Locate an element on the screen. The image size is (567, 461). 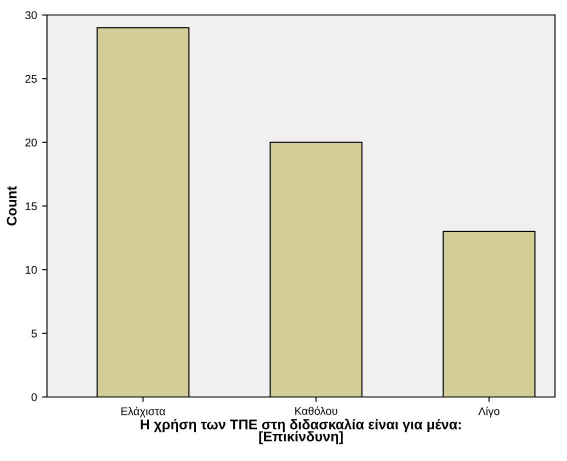
y-tick-label: 0 is located at coordinates (34, 397).